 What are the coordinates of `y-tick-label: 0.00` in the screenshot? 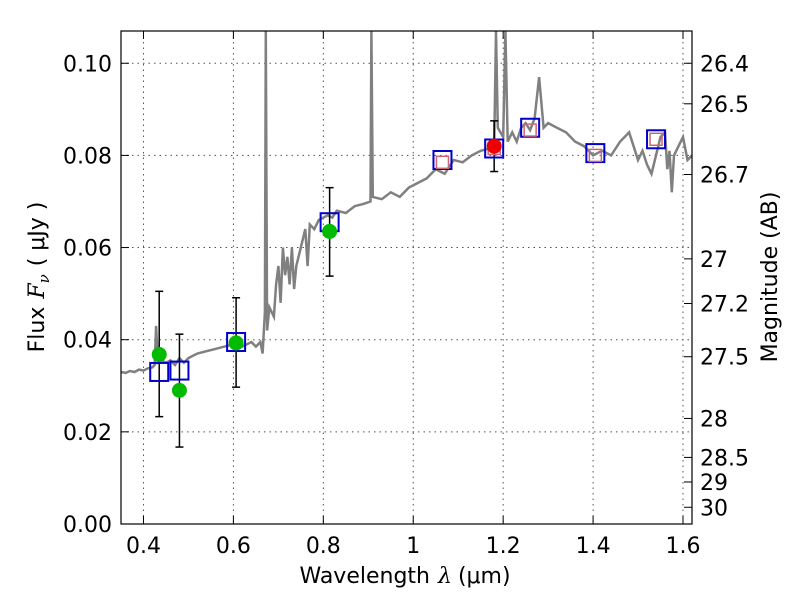 It's located at (87, 525).